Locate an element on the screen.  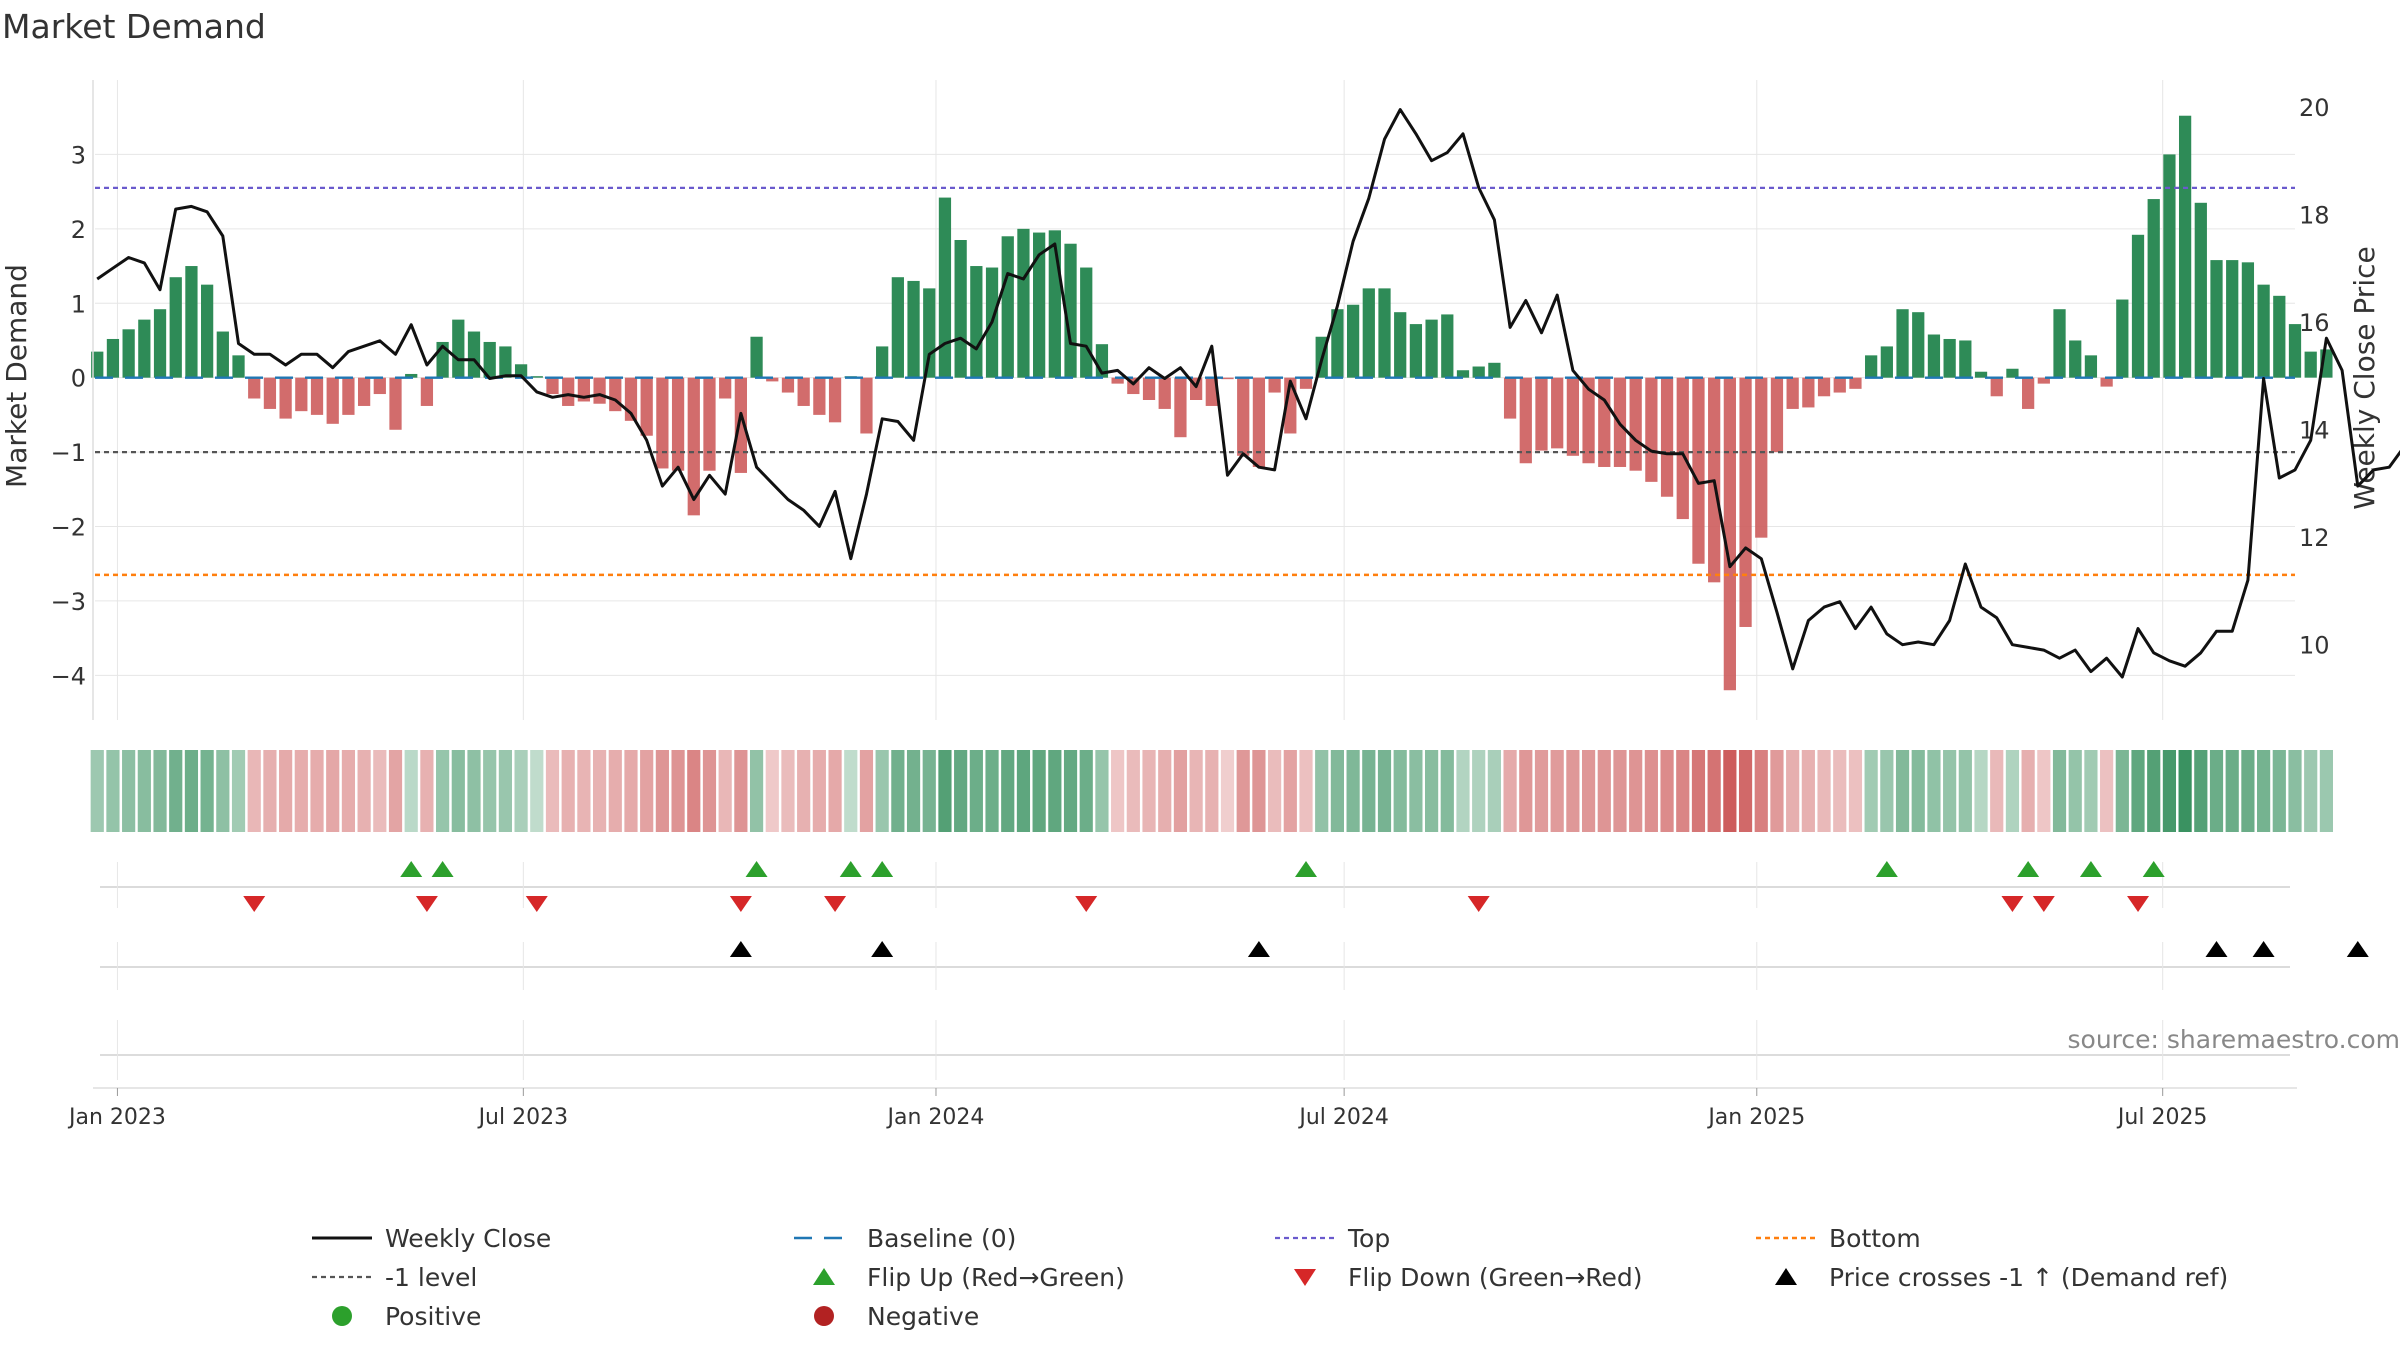
legend-label: -1 level is located at coordinates (431, 1277).